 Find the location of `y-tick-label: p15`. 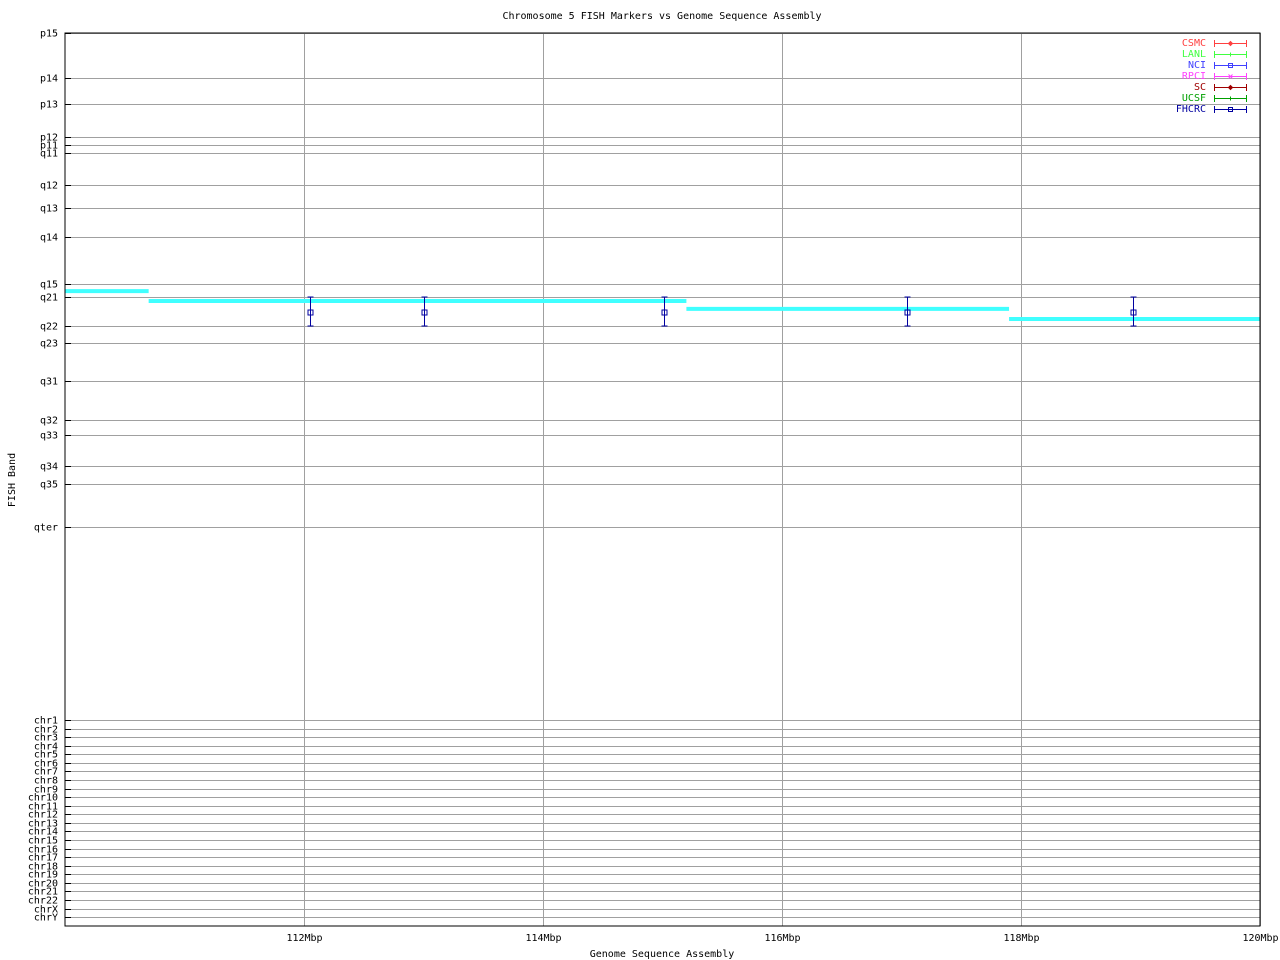

y-tick-label: p15 is located at coordinates (49, 34).